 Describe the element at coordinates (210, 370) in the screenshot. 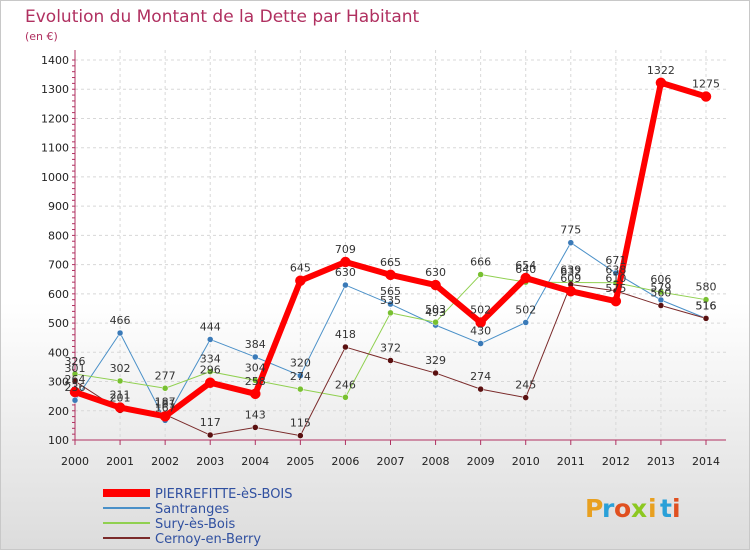

I see `data-label: 296` at that location.